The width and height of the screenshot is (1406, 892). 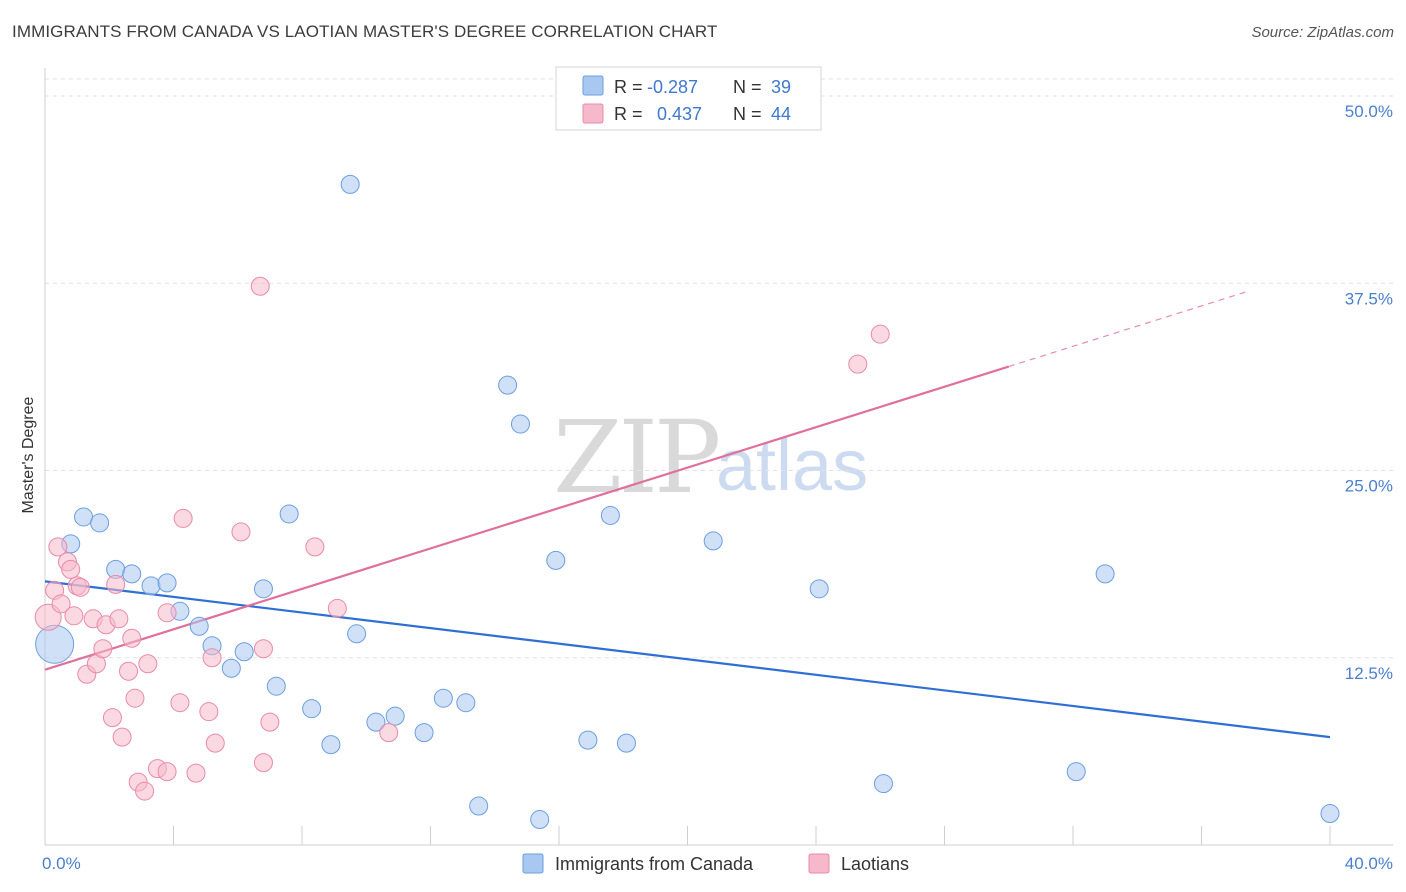 I want to click on bottom-legend-swatch-canada, so click(x=533, y=863).